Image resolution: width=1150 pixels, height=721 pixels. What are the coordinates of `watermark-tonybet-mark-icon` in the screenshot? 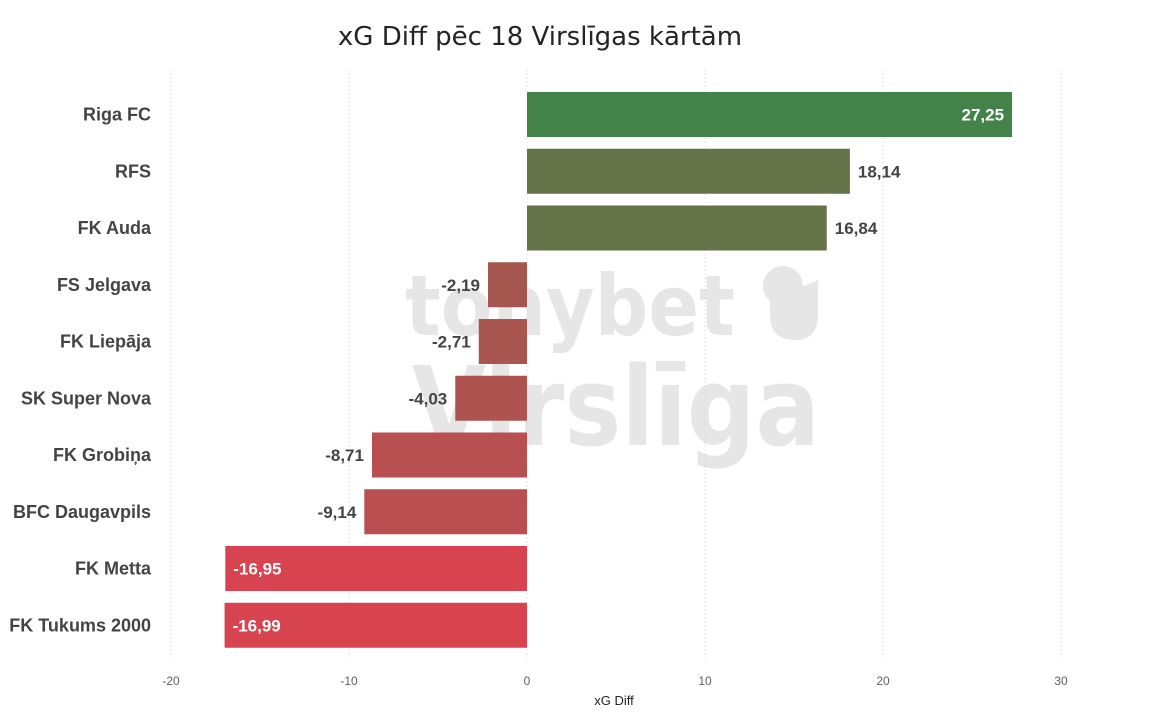 It's located at (790, 303).